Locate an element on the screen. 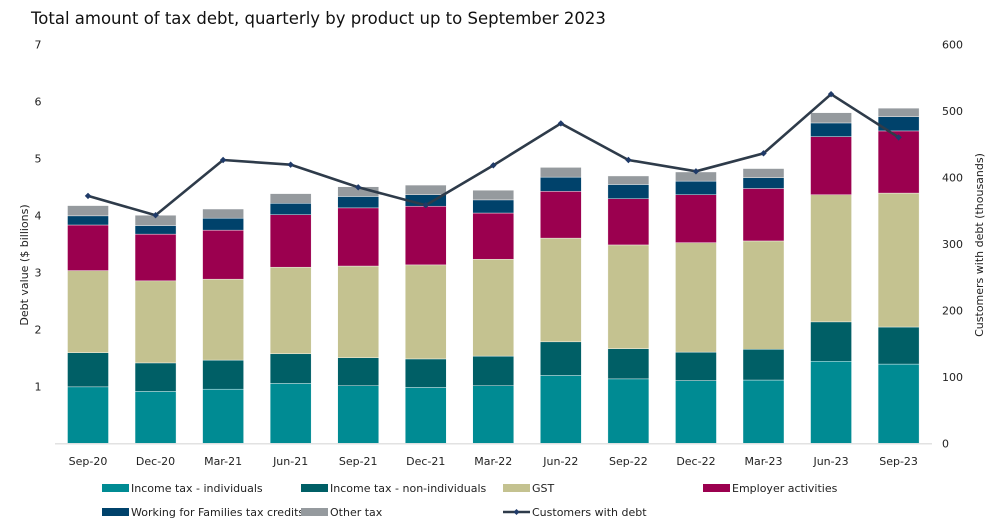  y-axis-left: 1 2 3 4 5 6 7 is located at coordinates (38, 215).